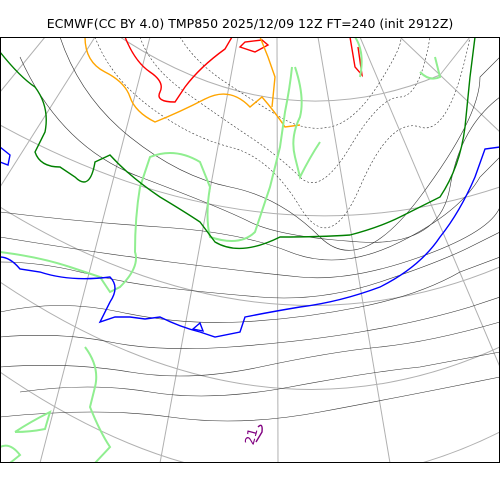 Image resolution: width=500 pixels, height=500 pixels. I want to click on parallel, so click(295, 69).